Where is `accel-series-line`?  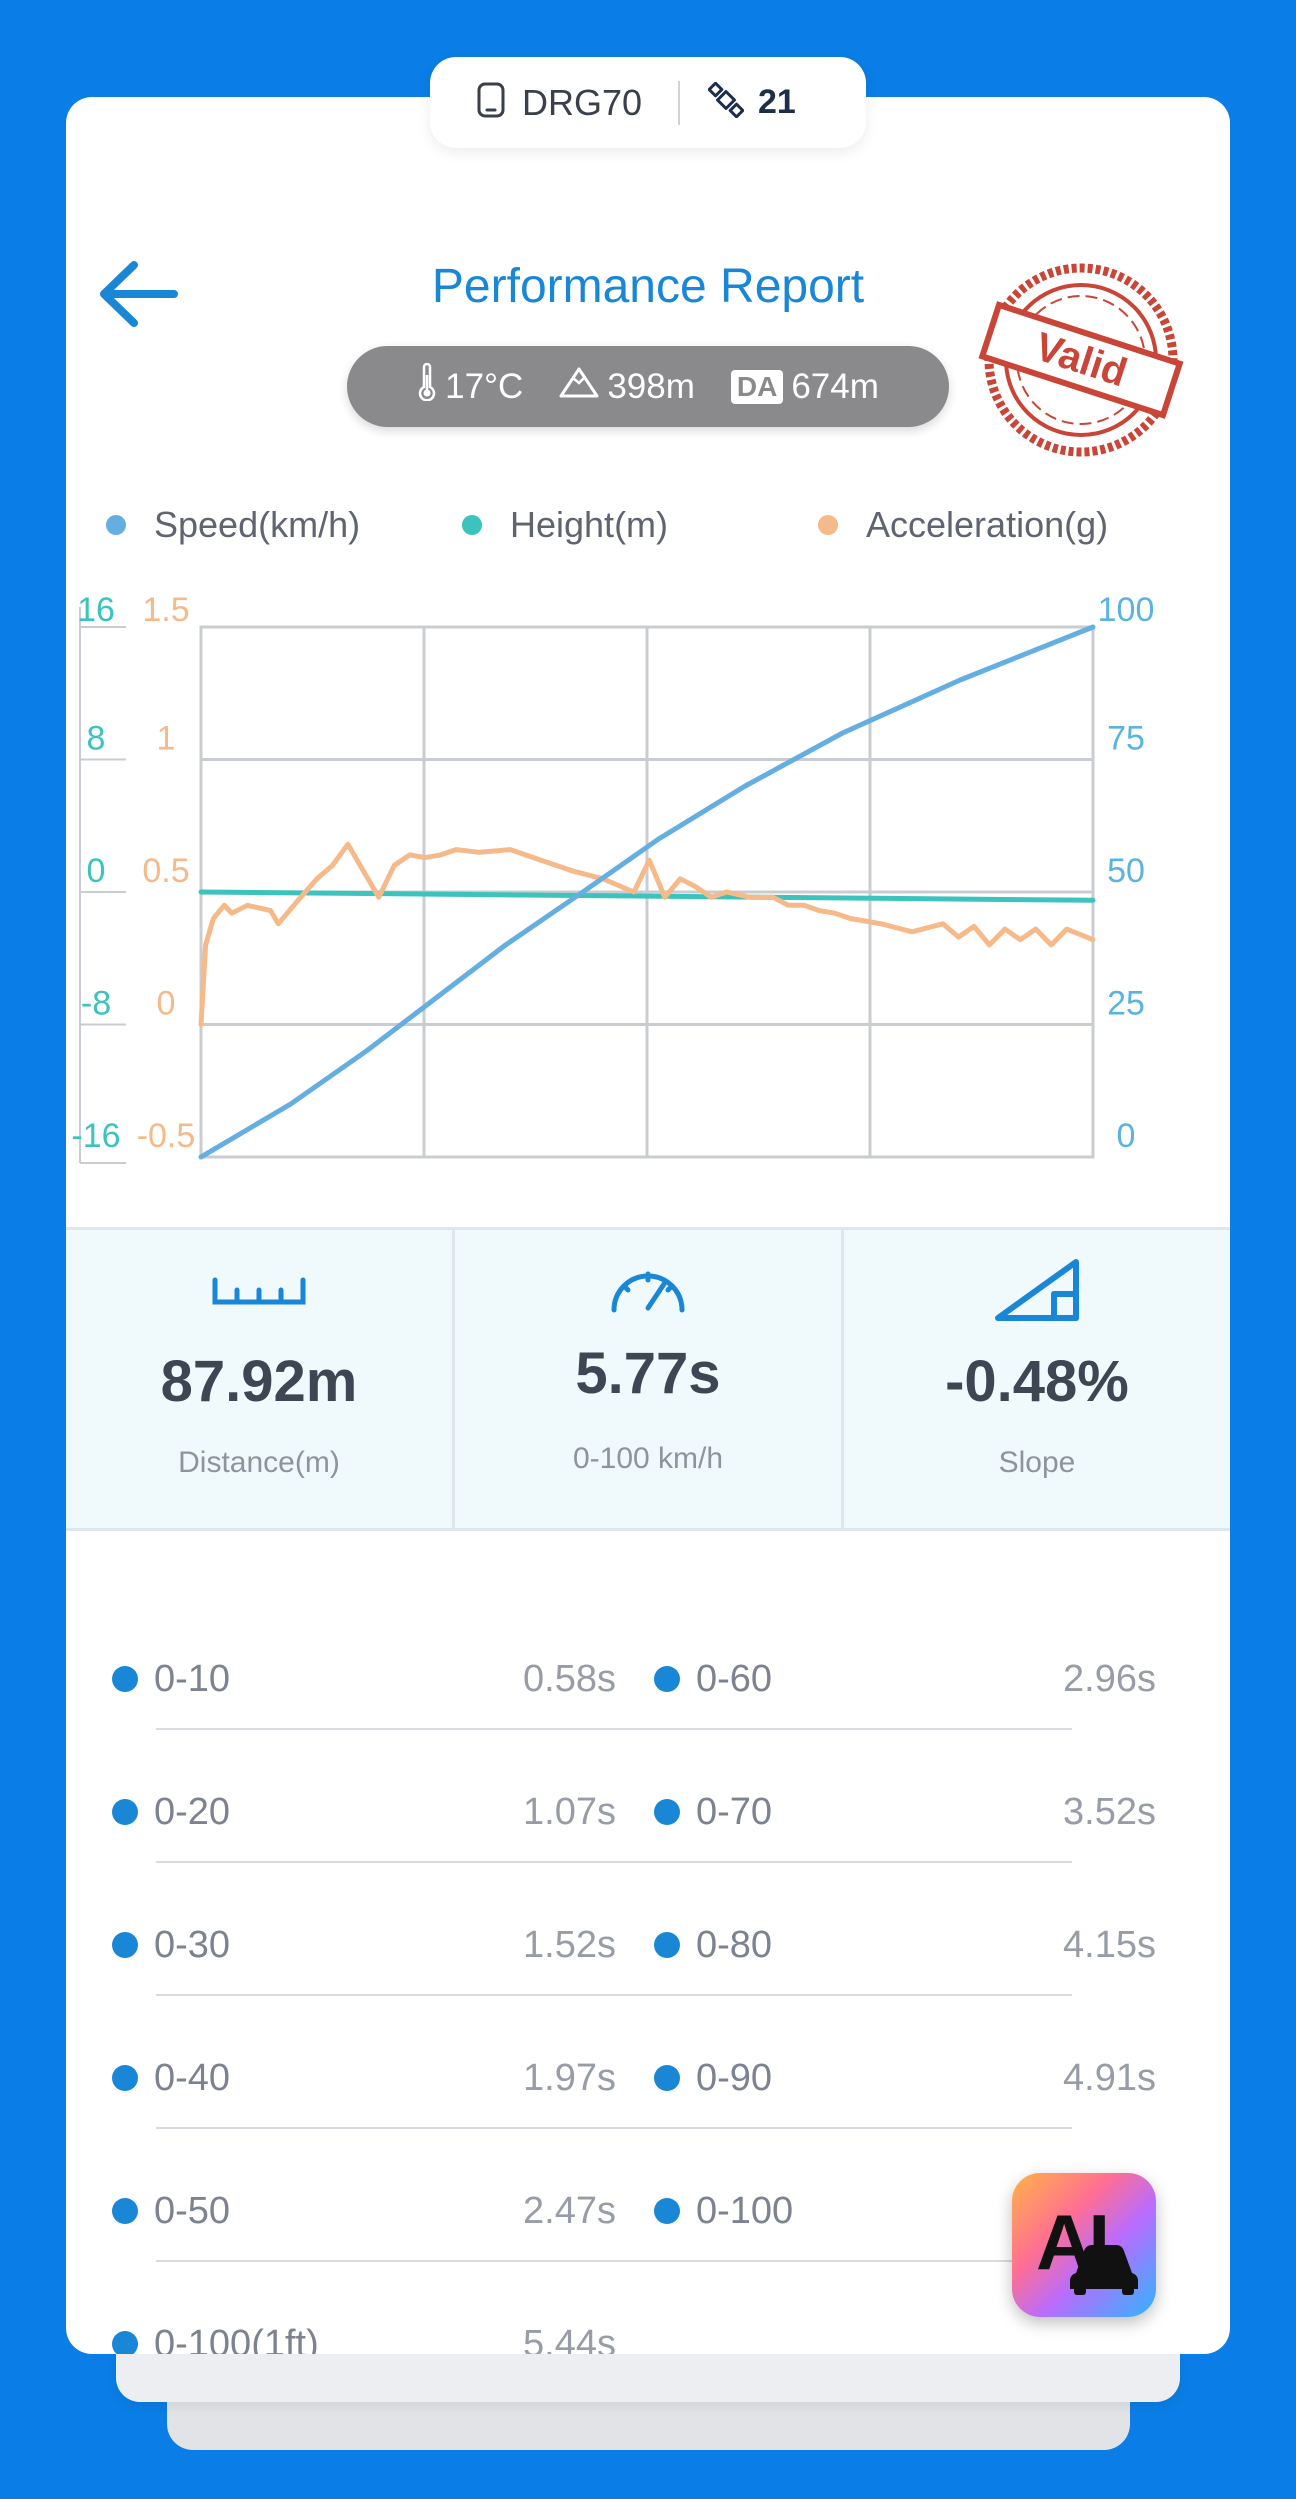 accel-series-line is located at coordinates (647, 934).